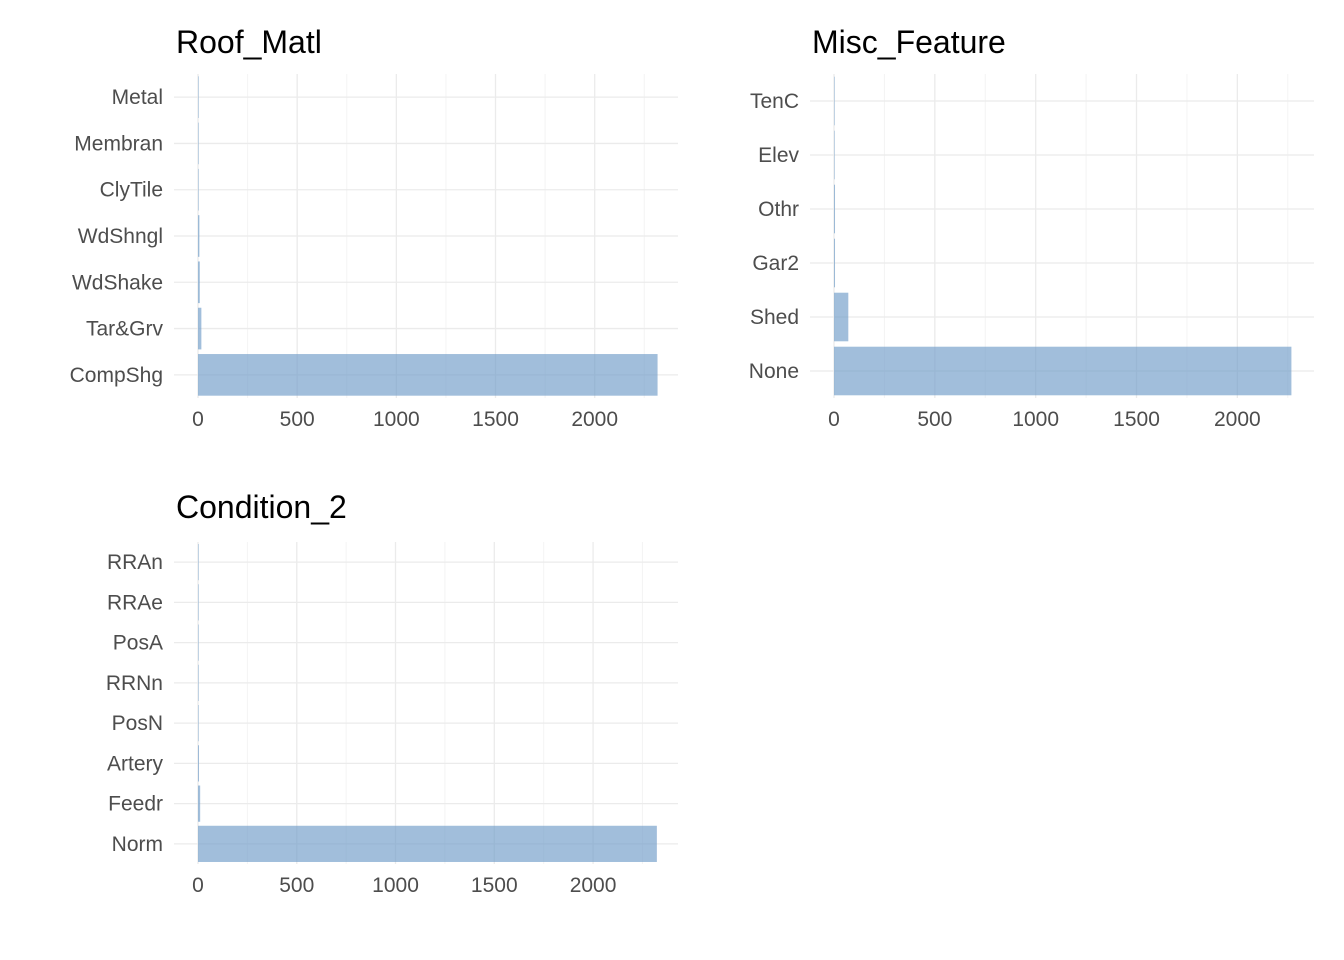 This screenshot has width=1344, height=960. Describe the element at coordinates (198, 763) in the screenshot. I see `condition-2-bar-artery` at that location.